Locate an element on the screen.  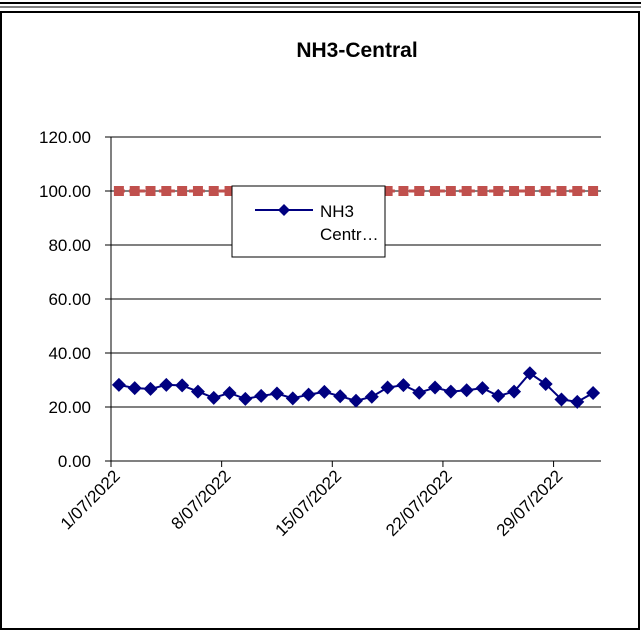
y-tick-label: 60.00 is located at coordinates (69, 299).